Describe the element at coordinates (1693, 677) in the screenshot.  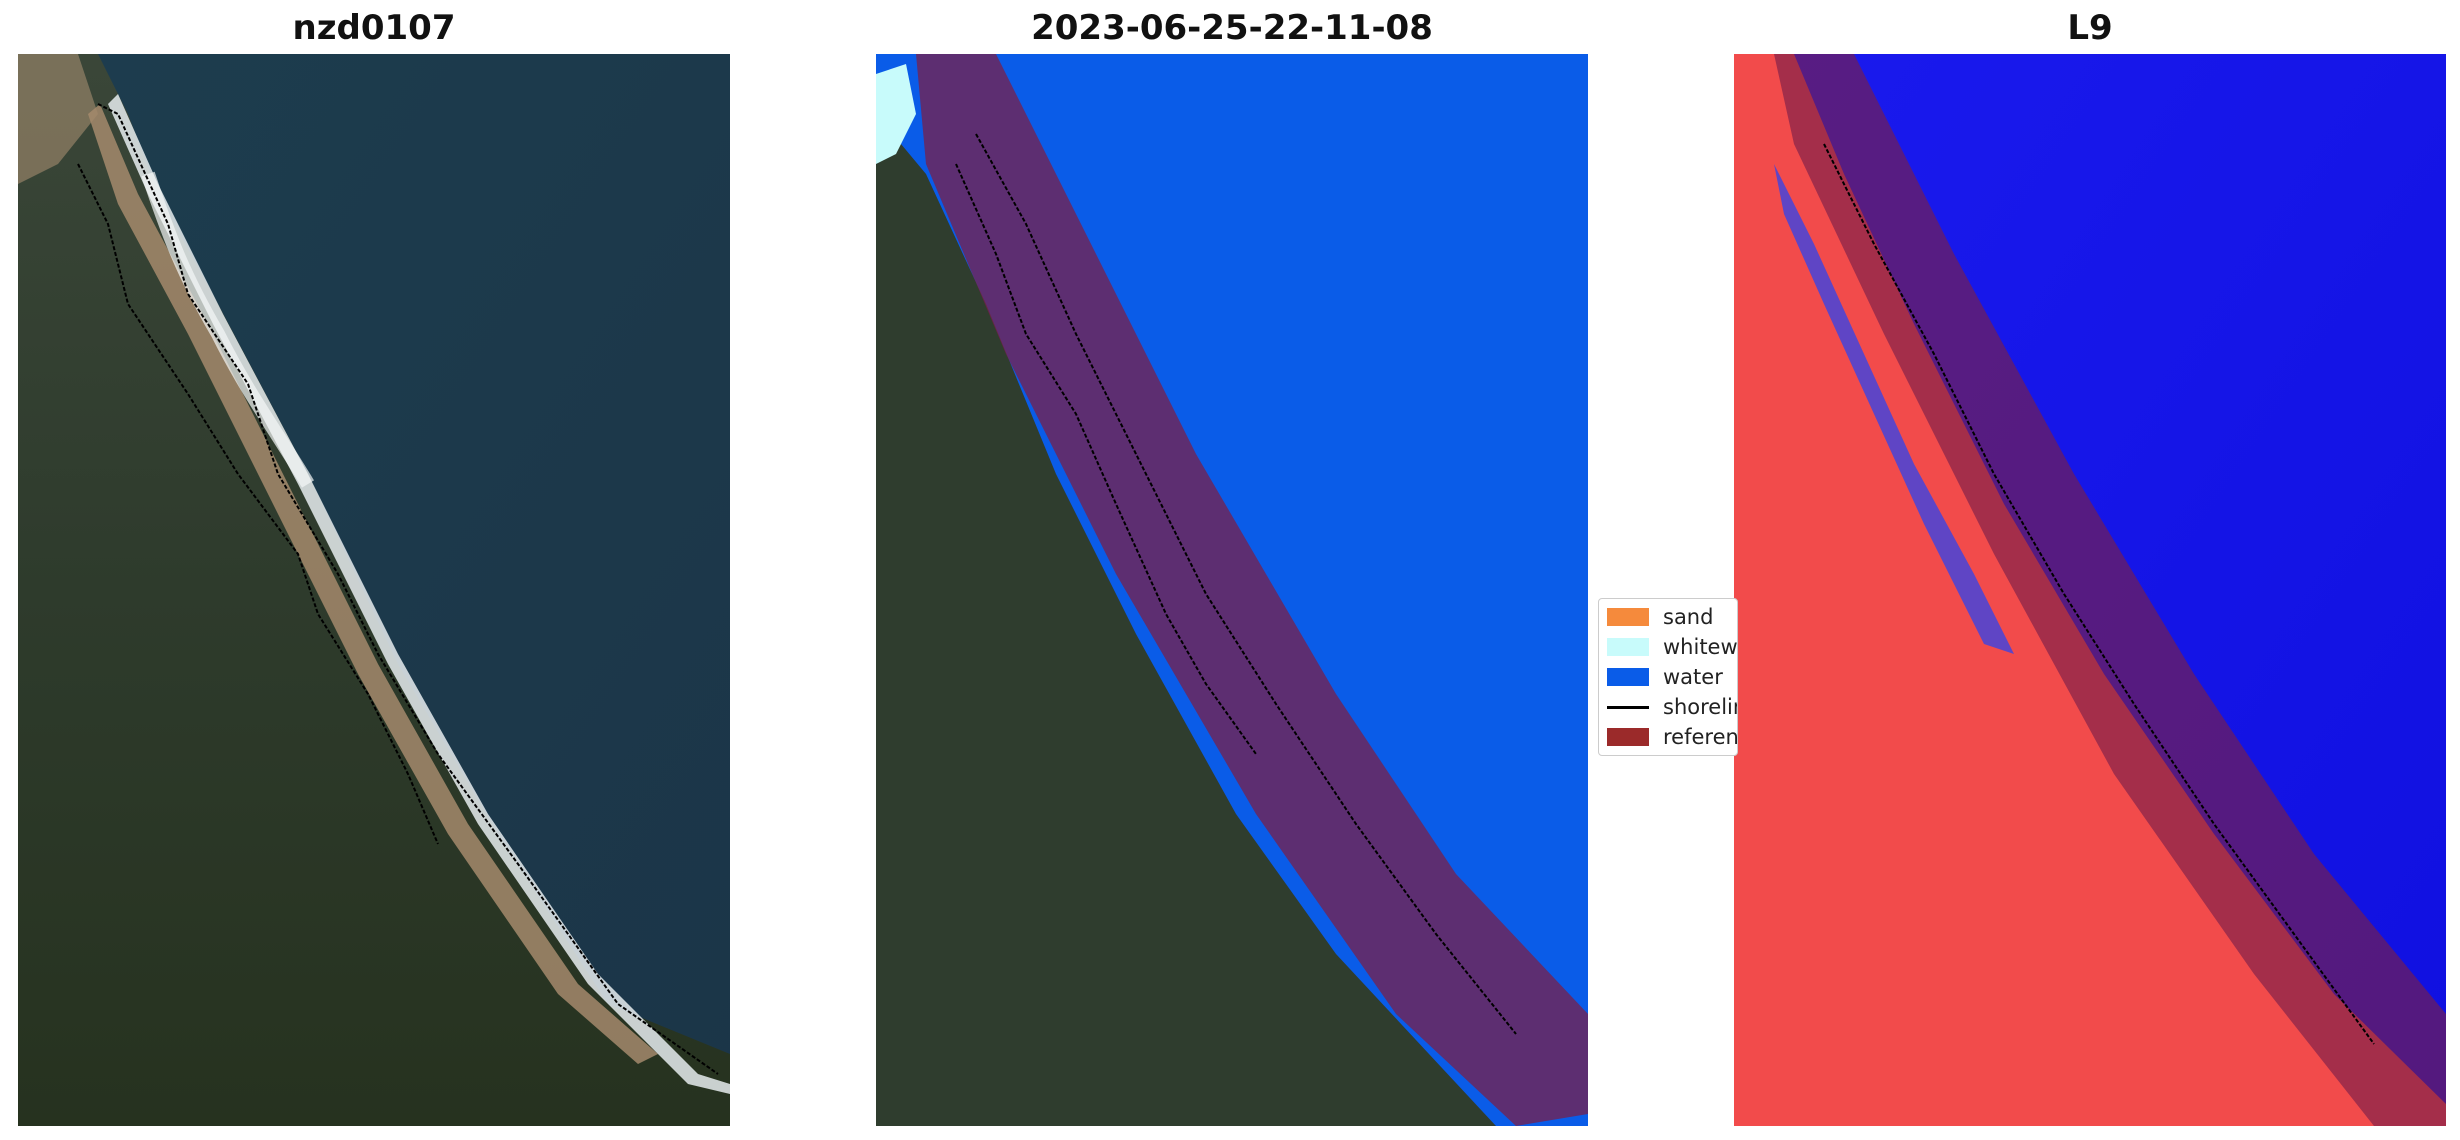
I see `legend-label: water` at that location.